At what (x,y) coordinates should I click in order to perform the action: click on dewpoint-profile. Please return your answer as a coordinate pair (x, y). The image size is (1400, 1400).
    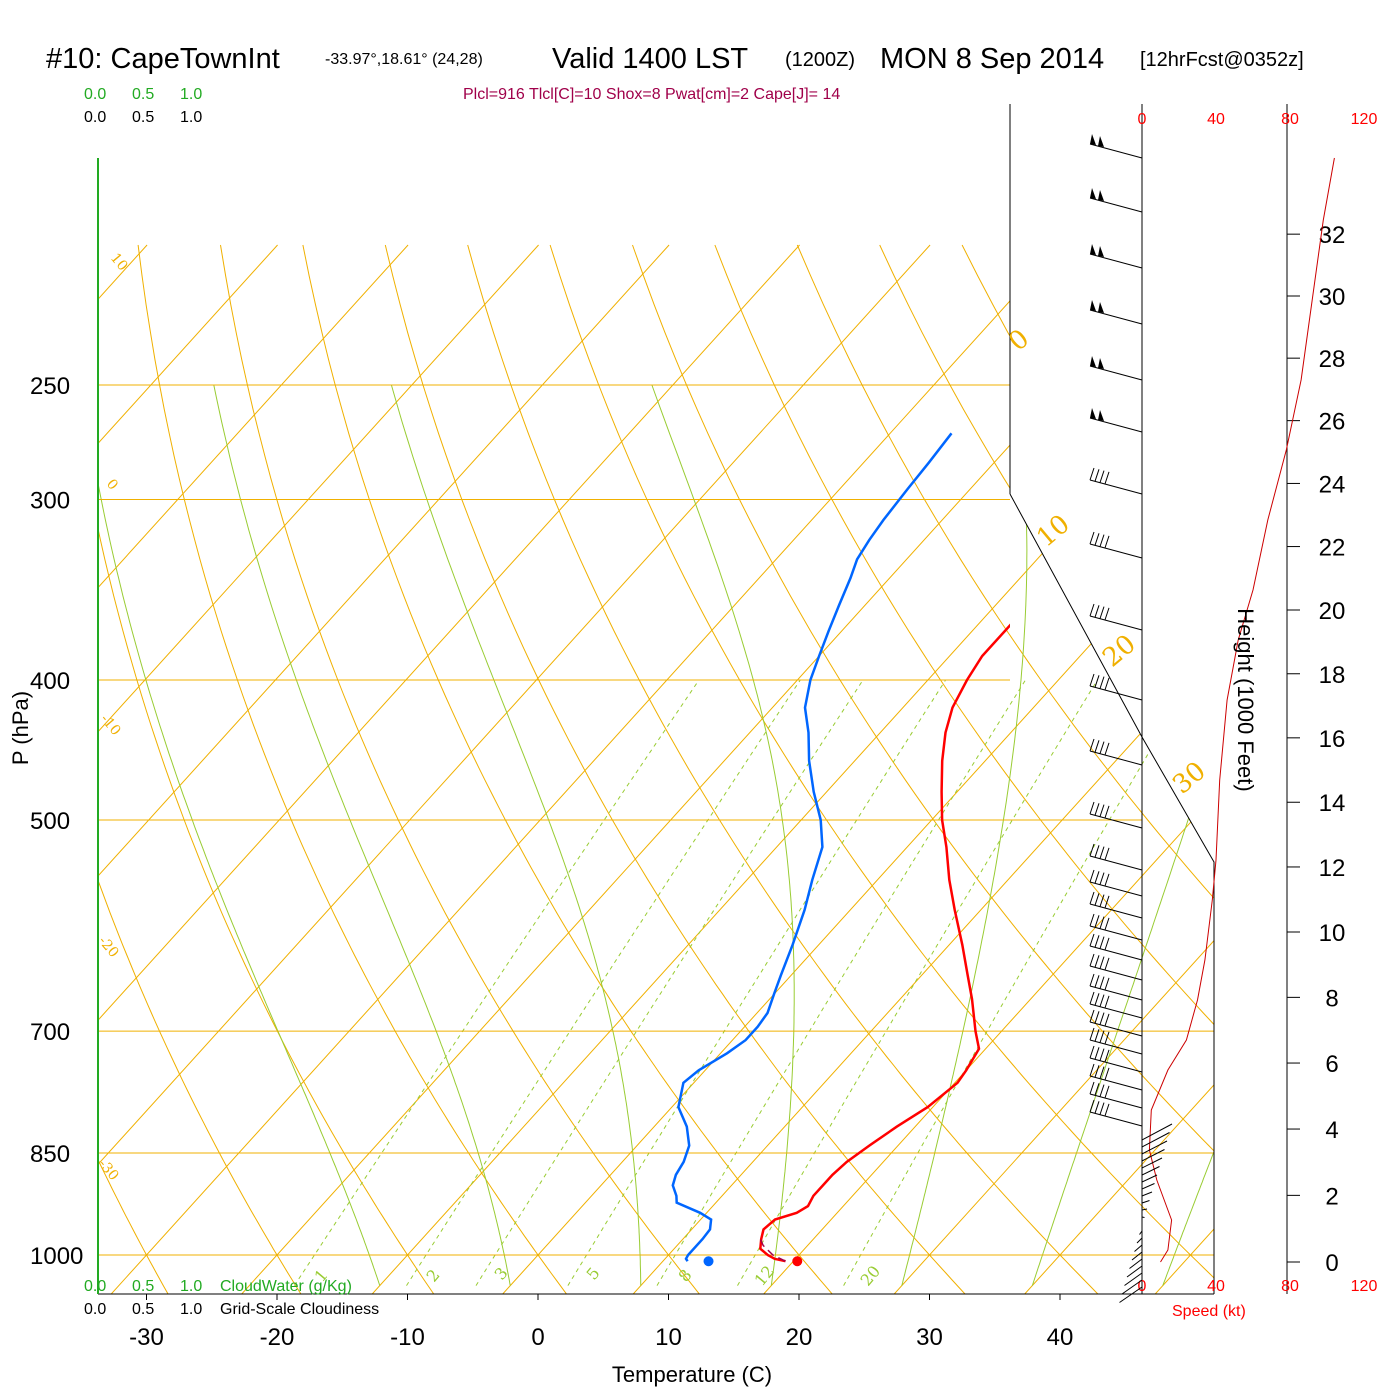
    Looking at the image, I should click on (812, 847).